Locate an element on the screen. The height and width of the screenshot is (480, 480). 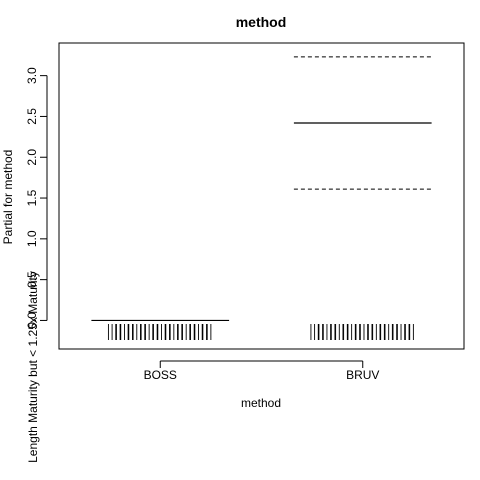
y-tick-label: 0.5 is located at coordinates (32, 279).